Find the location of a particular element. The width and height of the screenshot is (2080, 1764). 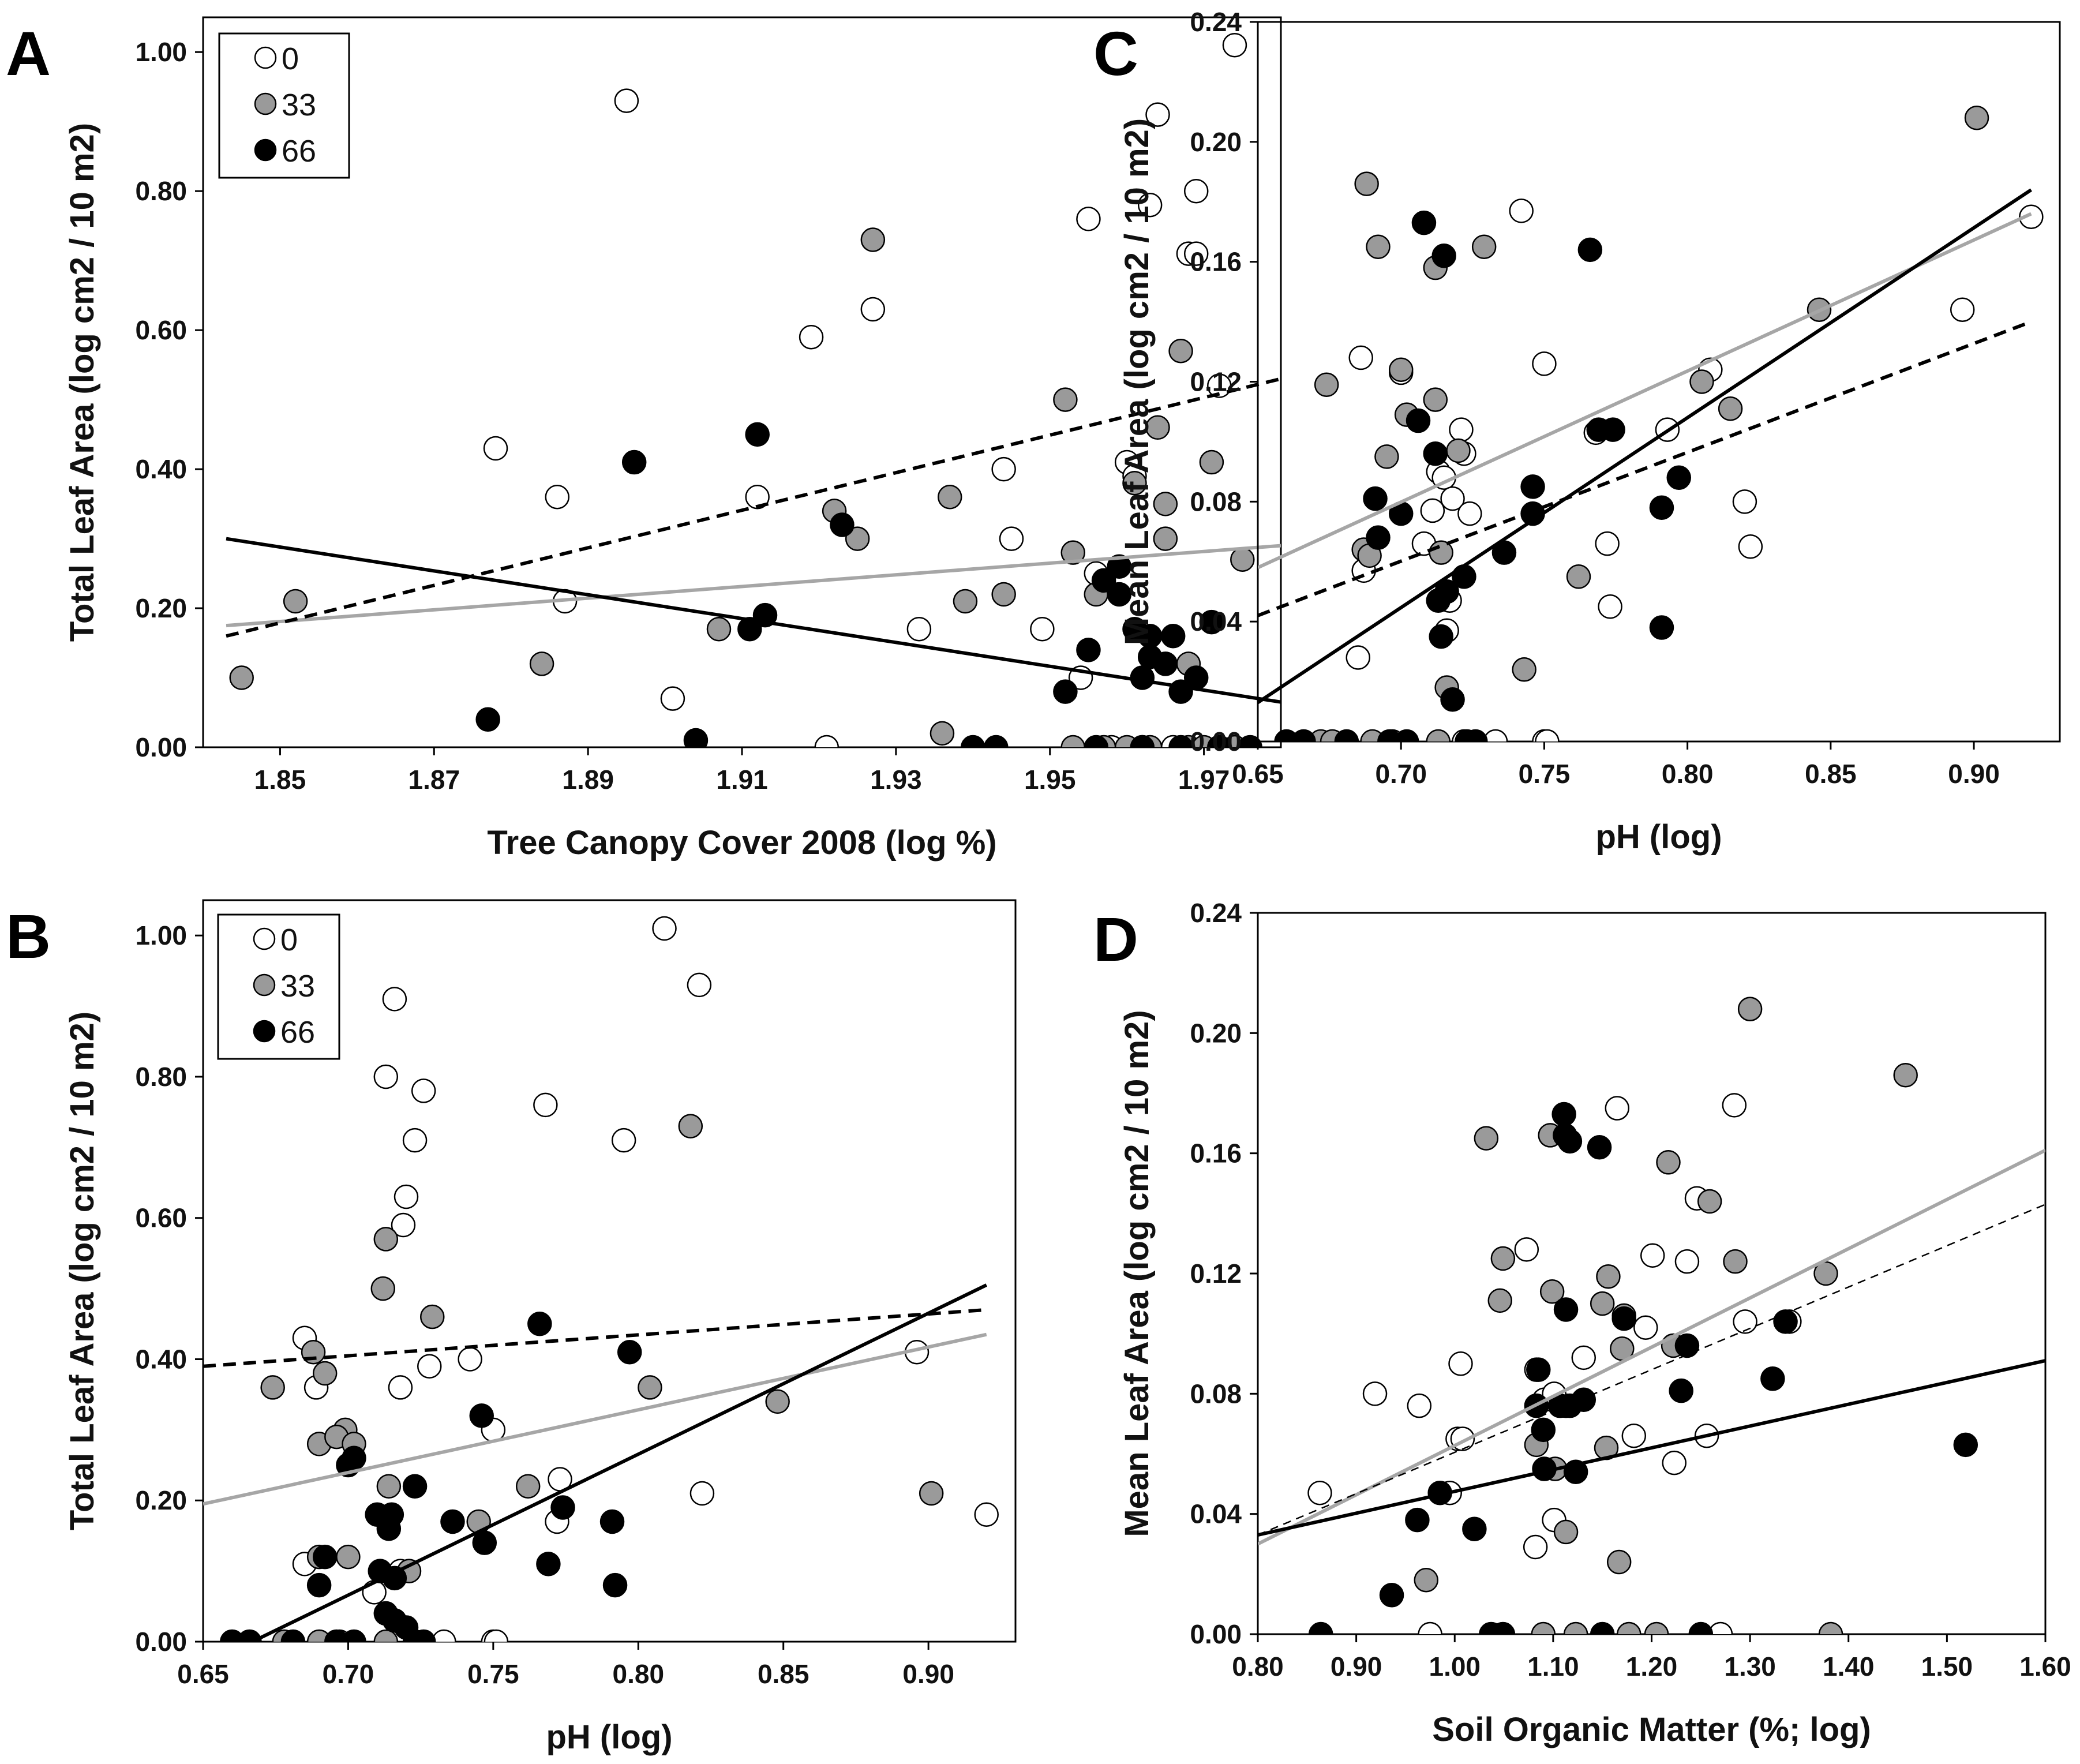

y-tick-label: 1.00 is located at coordinates (161, 52).